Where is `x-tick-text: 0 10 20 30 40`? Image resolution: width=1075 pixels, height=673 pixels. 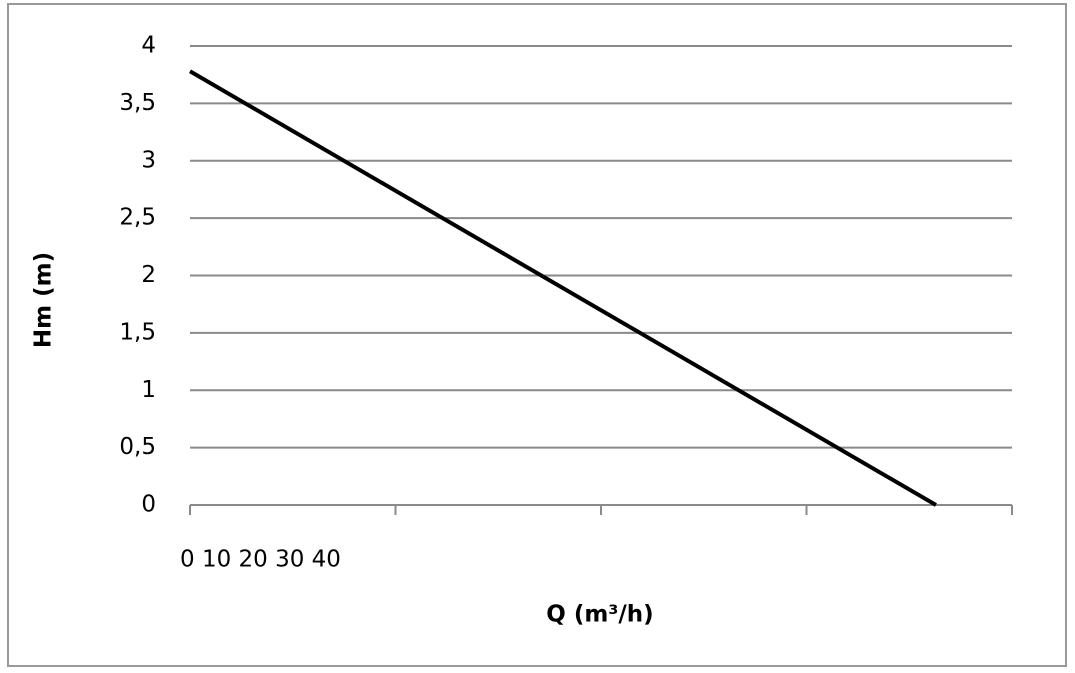
x-tick-text: 0 10 20 30 40 is located at coordinates (260, 560).